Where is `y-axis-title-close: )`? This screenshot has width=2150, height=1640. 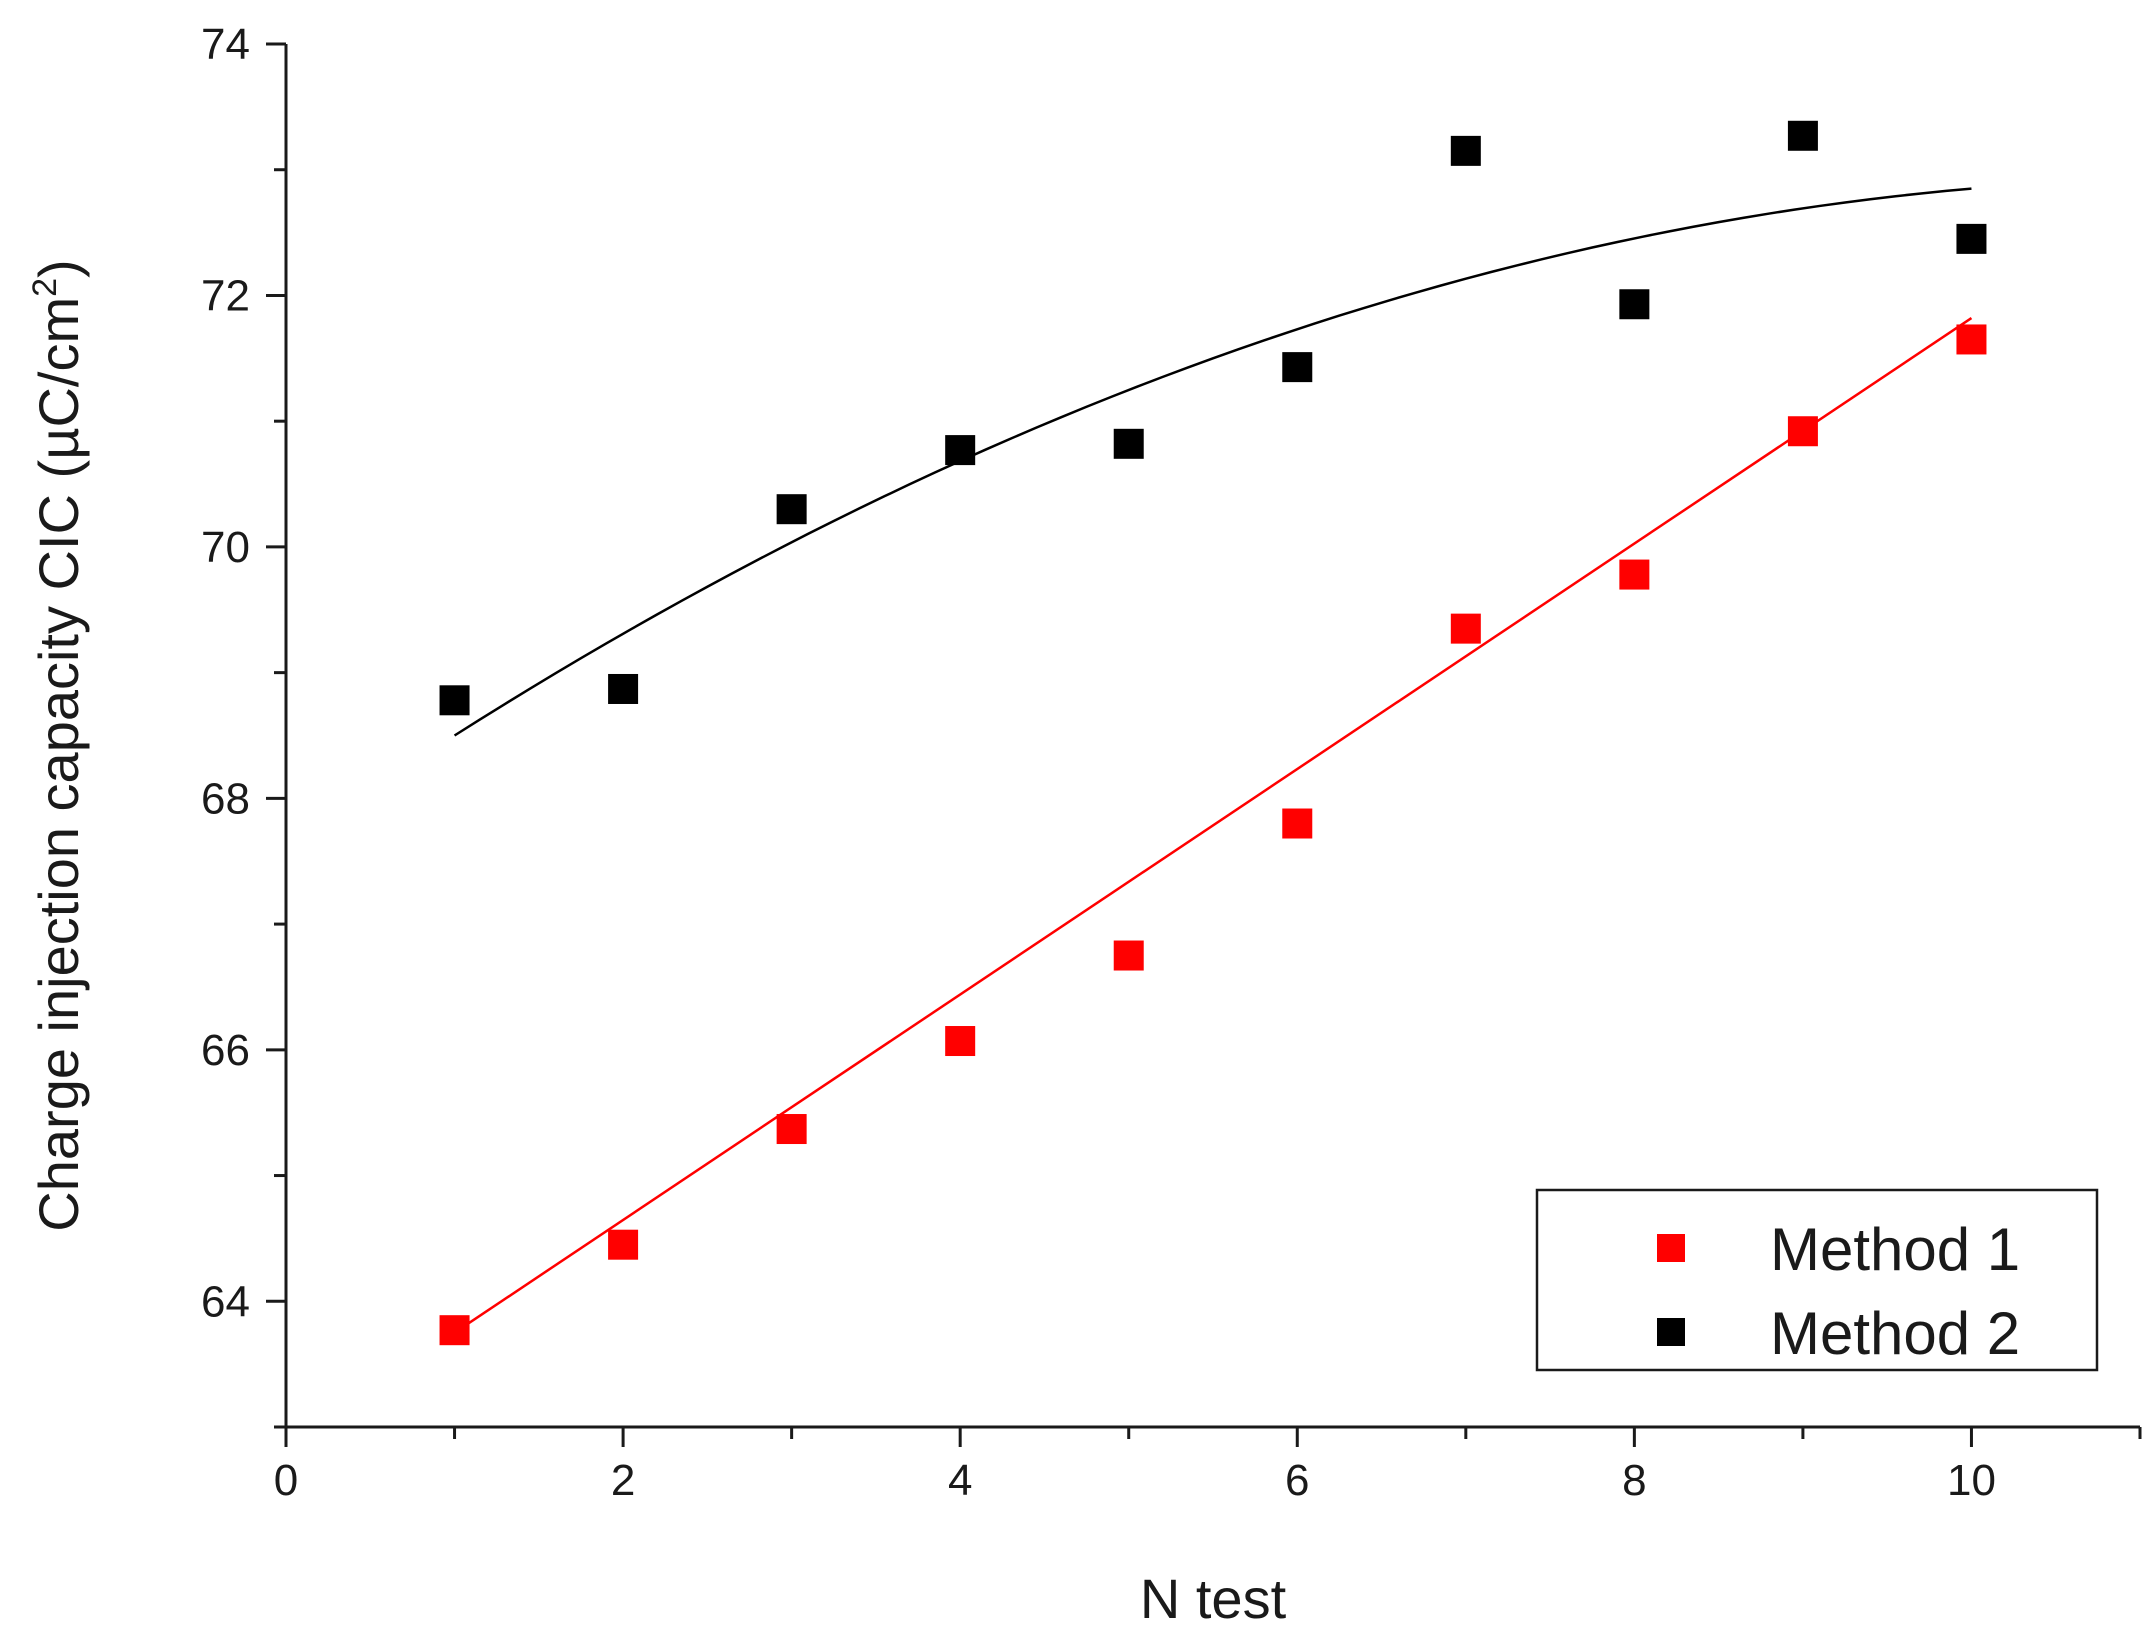 y-axis-title-close: ) is located at coordinates (58, 268).